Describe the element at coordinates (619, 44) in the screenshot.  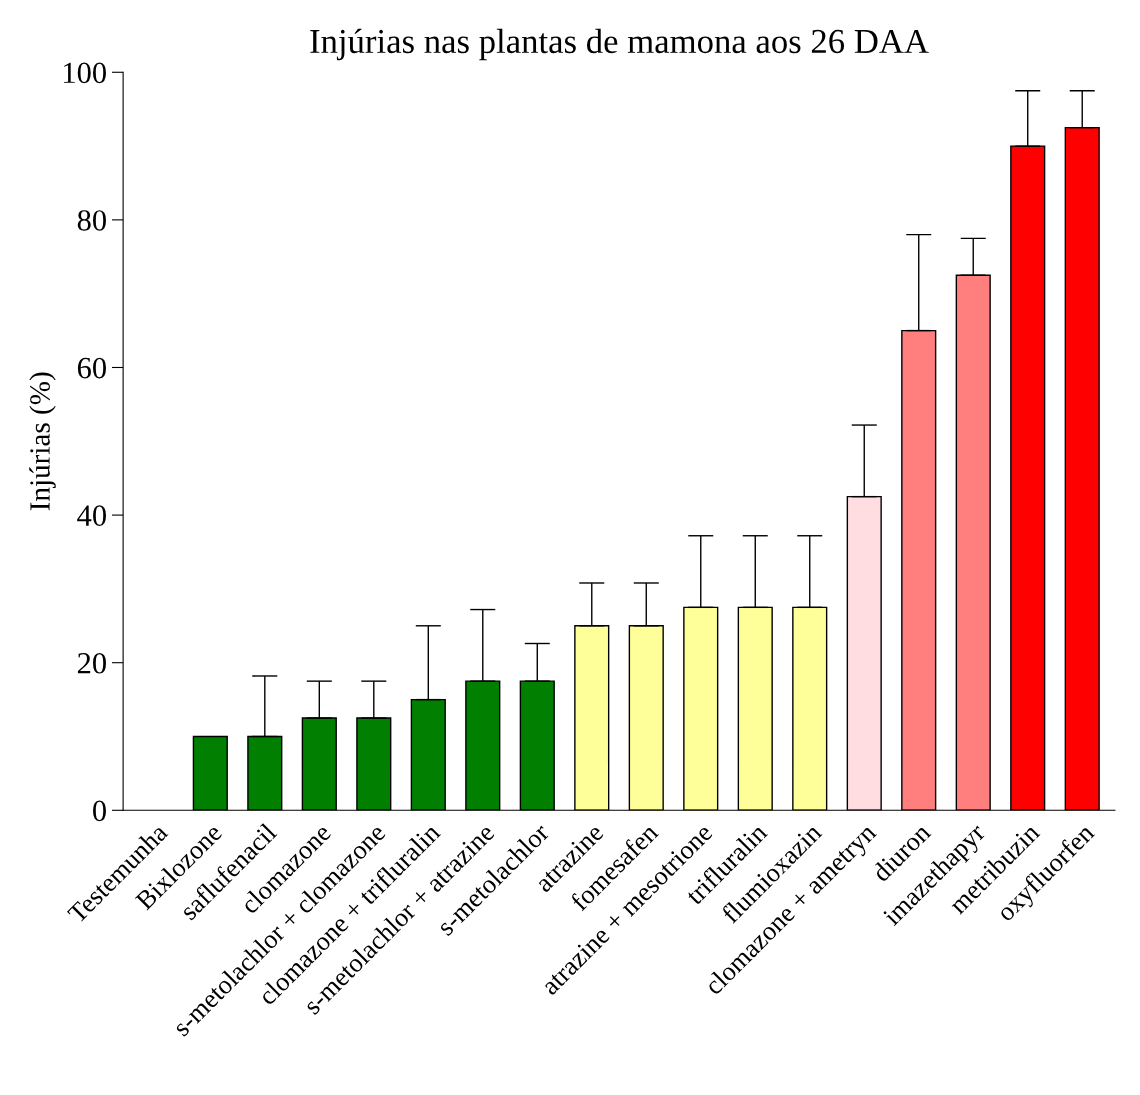
I see `chart-title: Injúrias nas plantas de mamona aos 26 DAA` at that location.